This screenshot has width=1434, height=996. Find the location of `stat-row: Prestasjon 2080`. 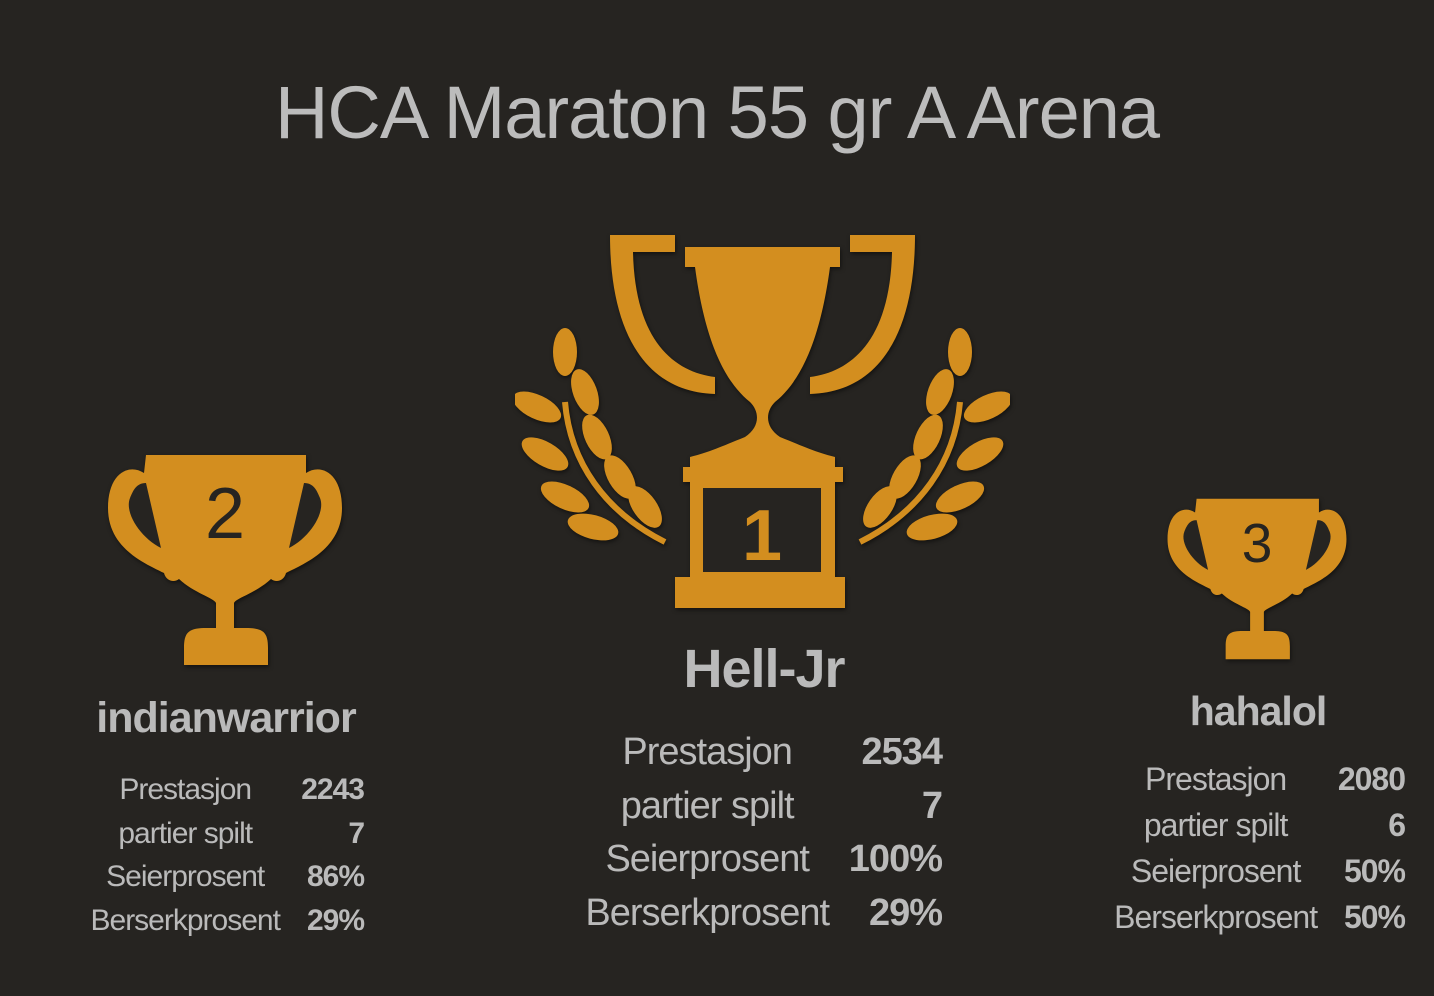

stat-row: Prestasjon 2080 is located at coordinates (1258, 779).